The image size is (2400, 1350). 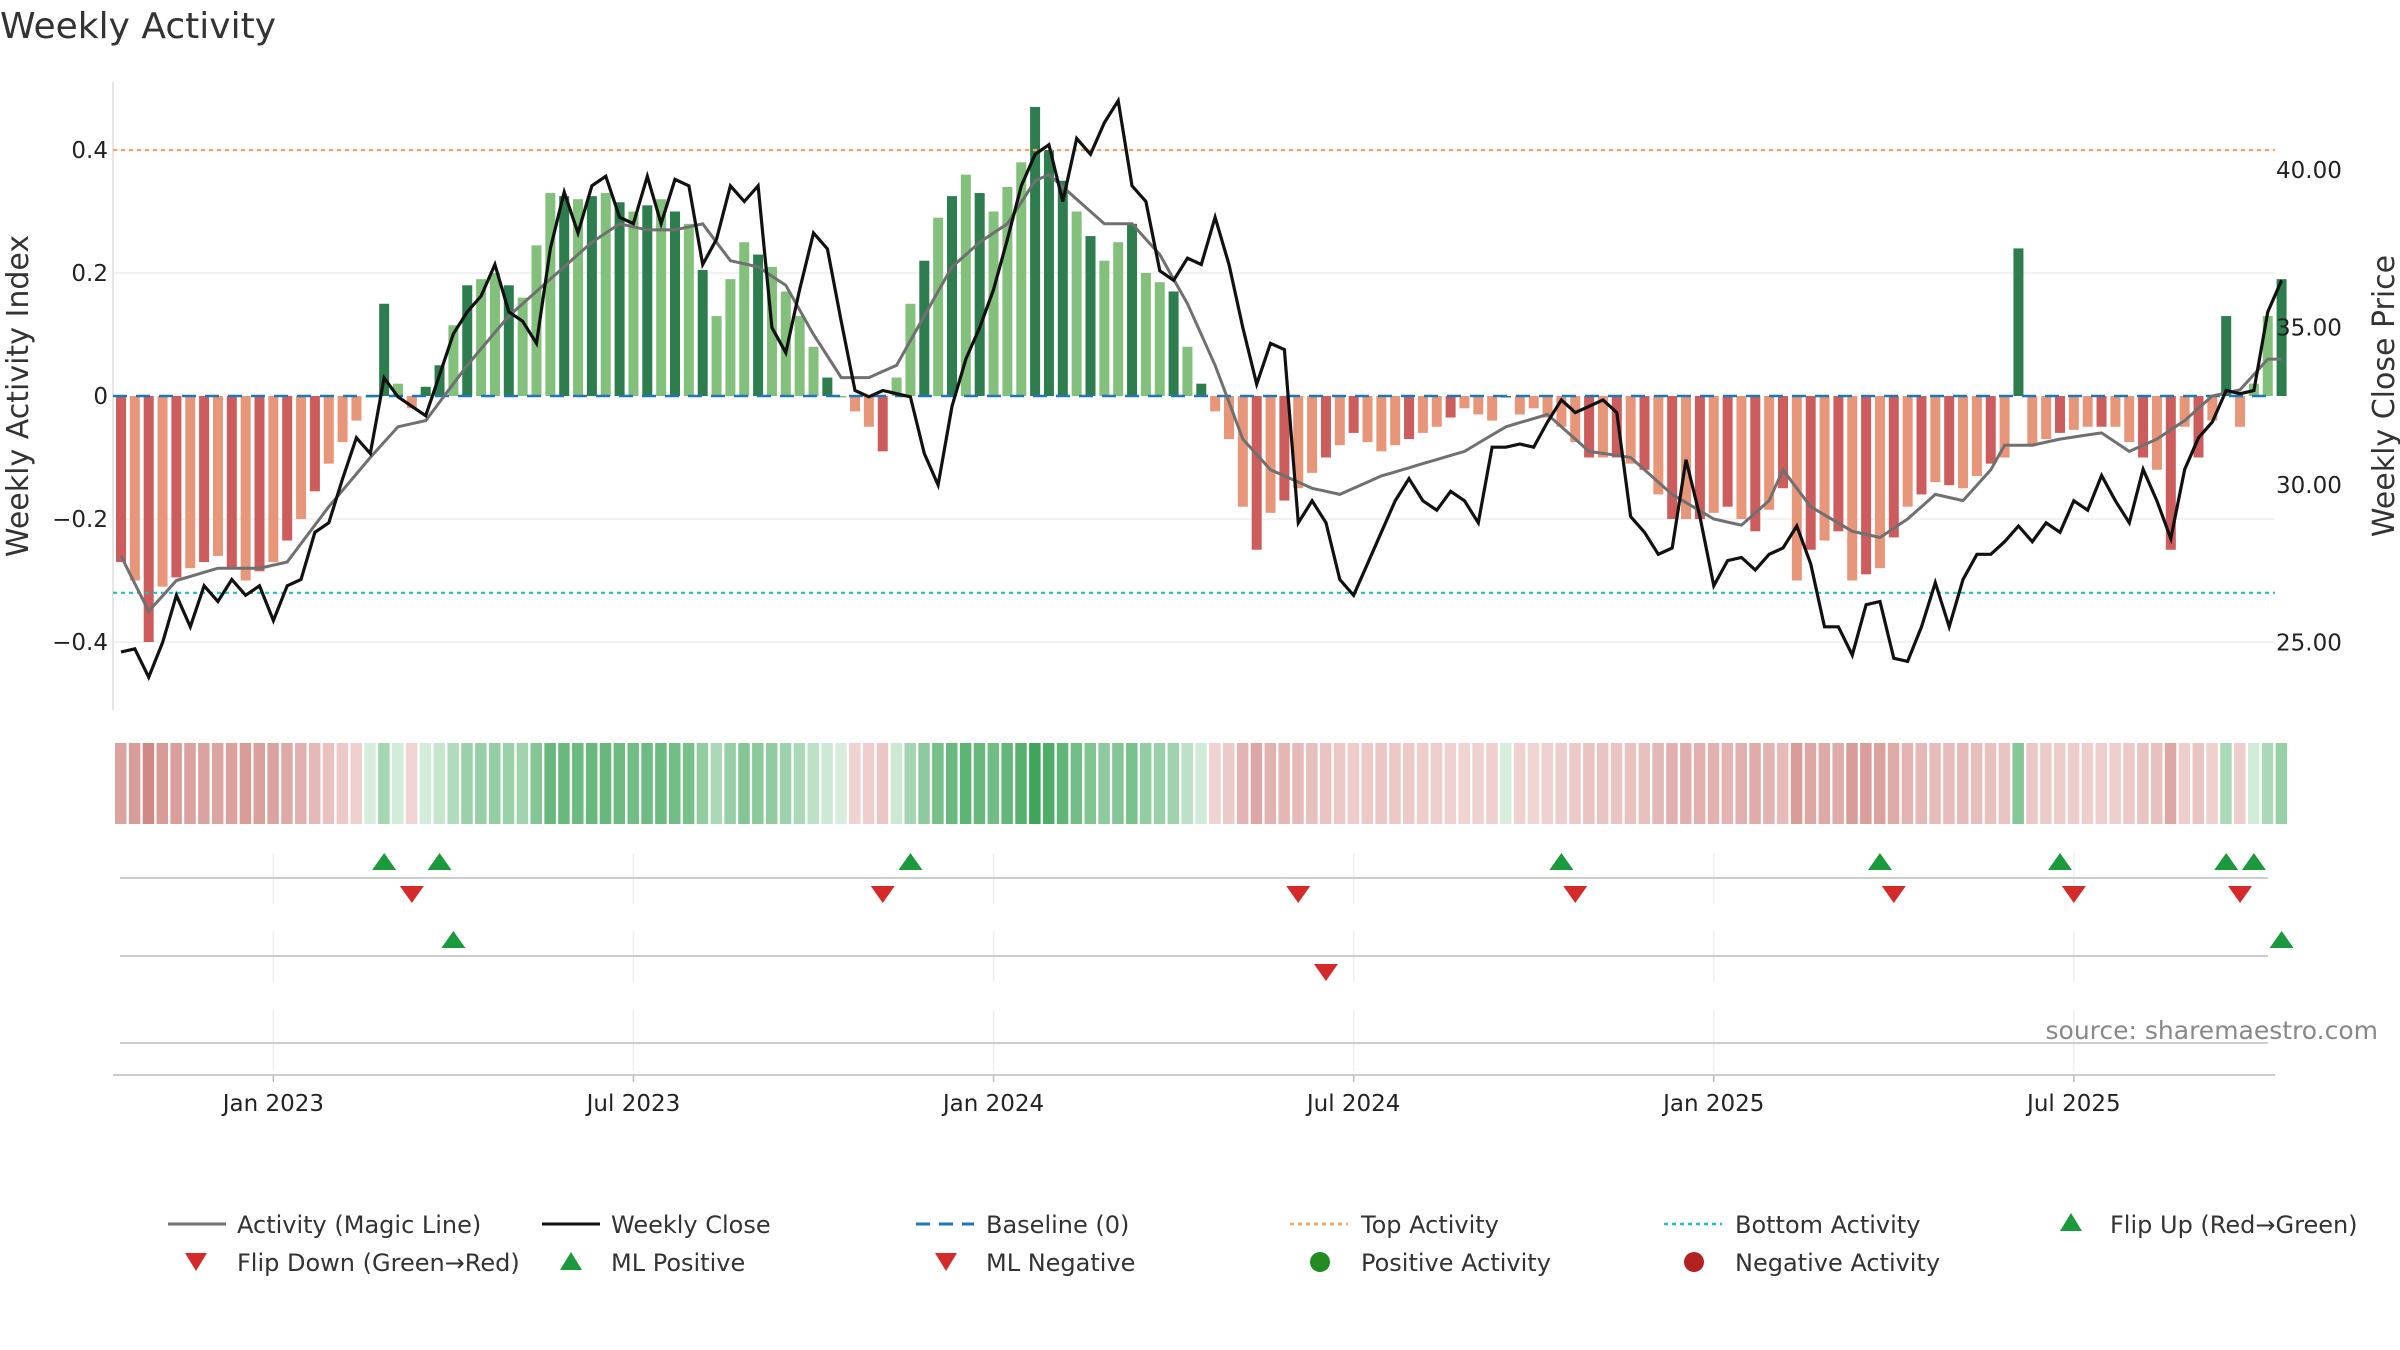 I want to click on signal-markers, so click(x=1333, y=917).